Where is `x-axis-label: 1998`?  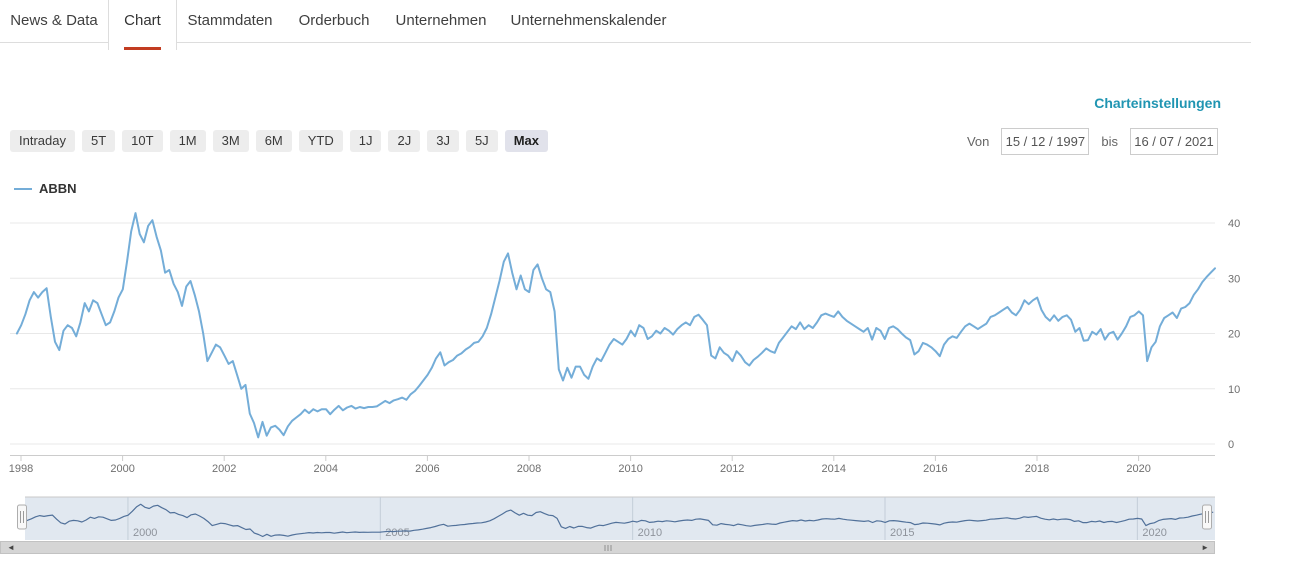 x-axis-label: 1998 is located at coordinates (21, 469).